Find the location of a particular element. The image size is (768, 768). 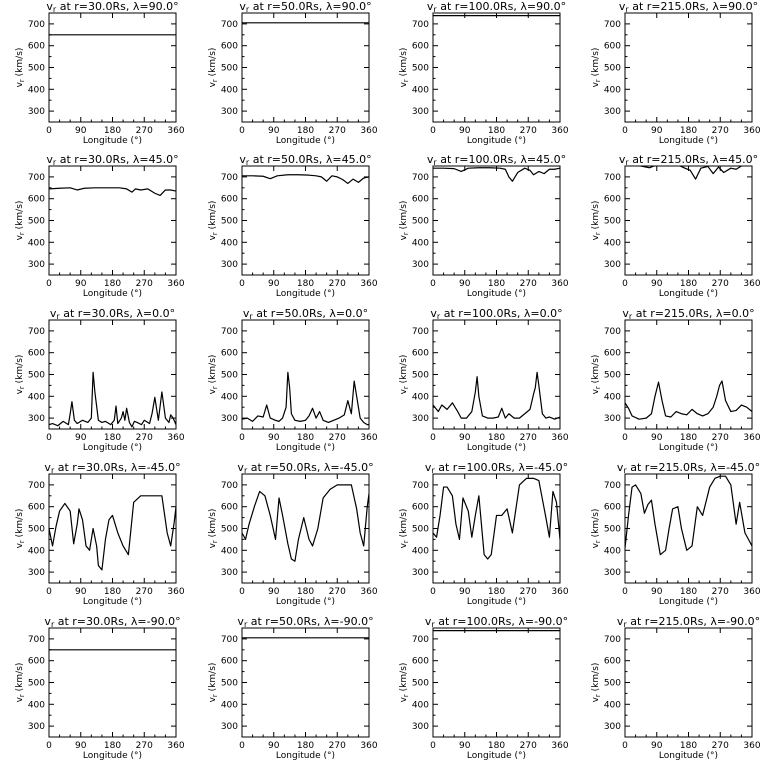

chart-title: vr at r=100.0Rs, λ=0.0° is located at coordinates (496, 314).